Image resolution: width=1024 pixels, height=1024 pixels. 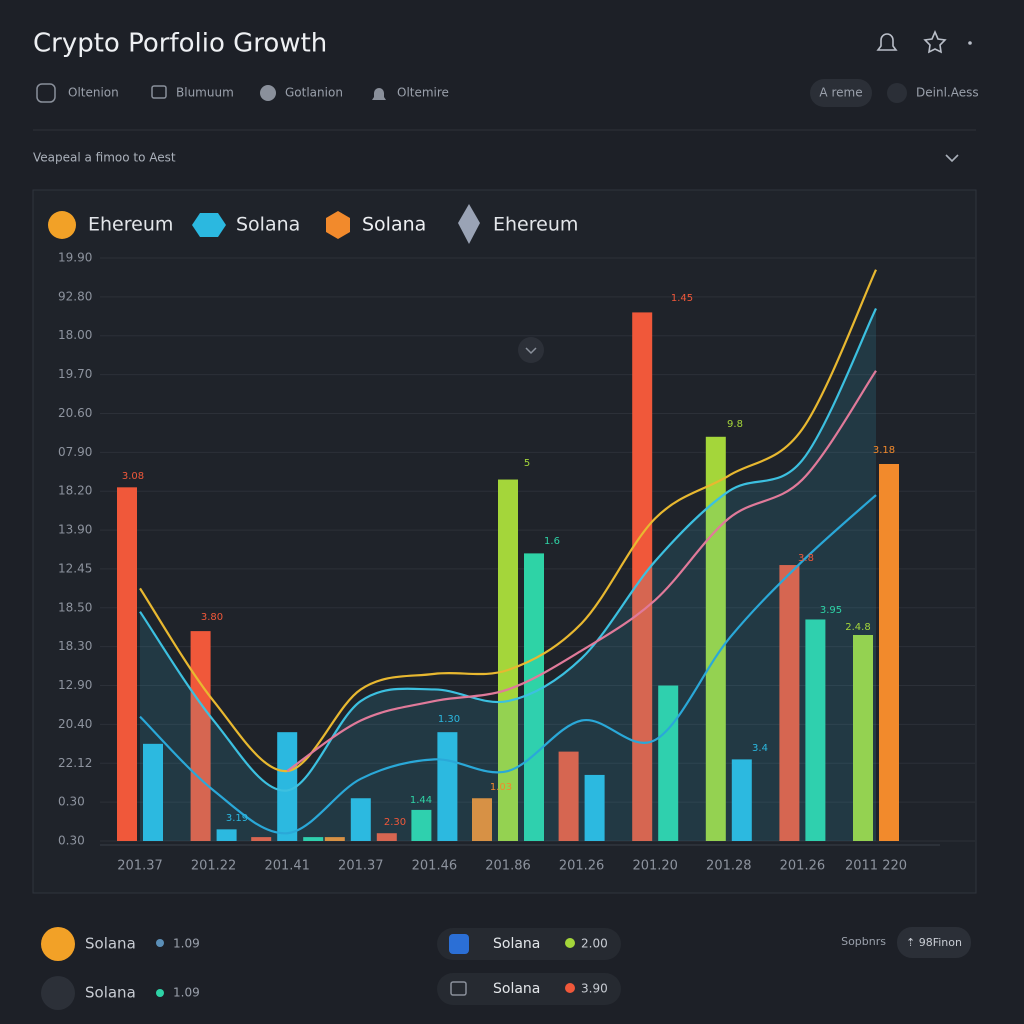 What do you see at coordinates (501, 787) in the screenshot?
I see `bar-annotation: 1.03` at bounding box center [501, 787].